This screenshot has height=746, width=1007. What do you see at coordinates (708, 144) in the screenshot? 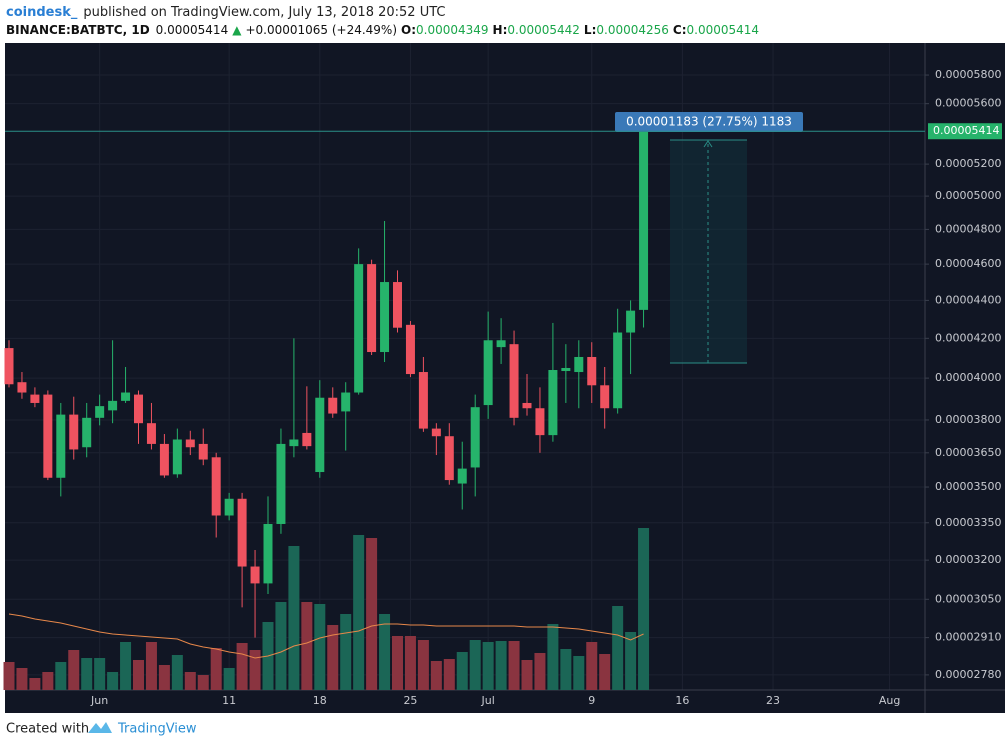
I see `measure-arrowhead` at bounding box center [708, 144].